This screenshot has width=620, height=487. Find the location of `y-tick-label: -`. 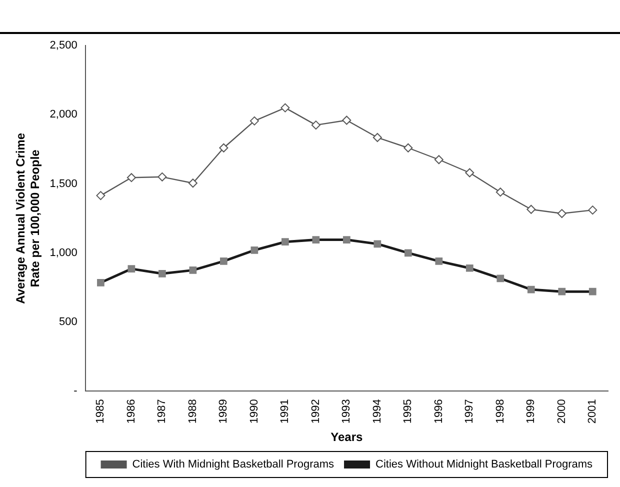

y-tick-label: - is located at coordinates (76, 391).